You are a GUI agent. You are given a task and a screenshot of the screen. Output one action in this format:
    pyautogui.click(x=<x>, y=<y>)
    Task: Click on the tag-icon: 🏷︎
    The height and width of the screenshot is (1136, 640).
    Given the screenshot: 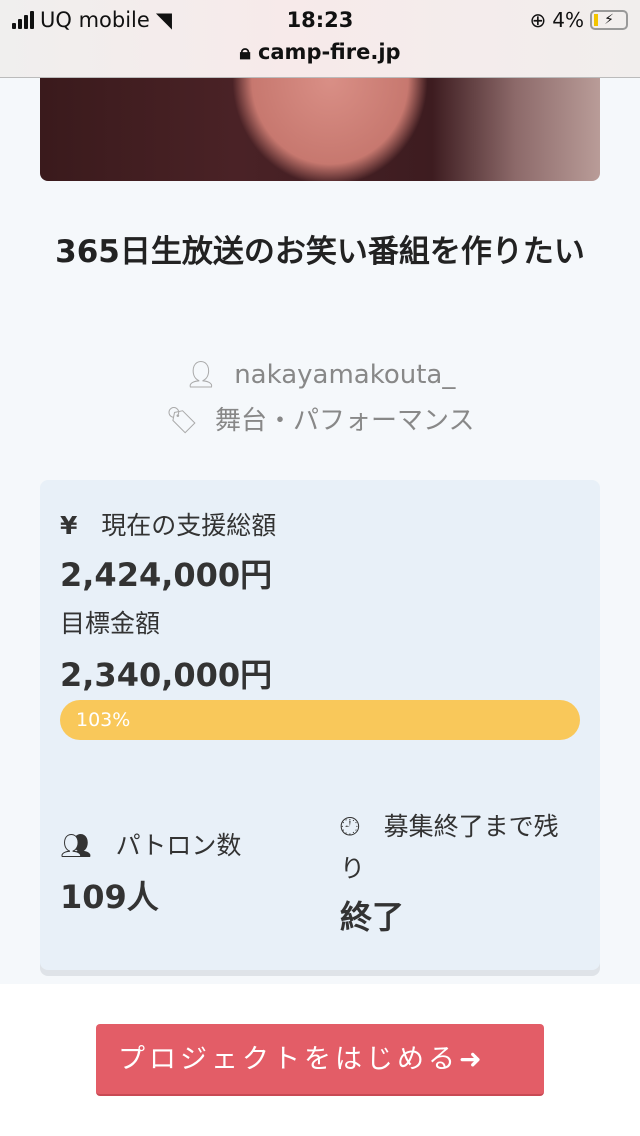 What is the action you would take?
    pyautogui.click(x=182, y=421)
    